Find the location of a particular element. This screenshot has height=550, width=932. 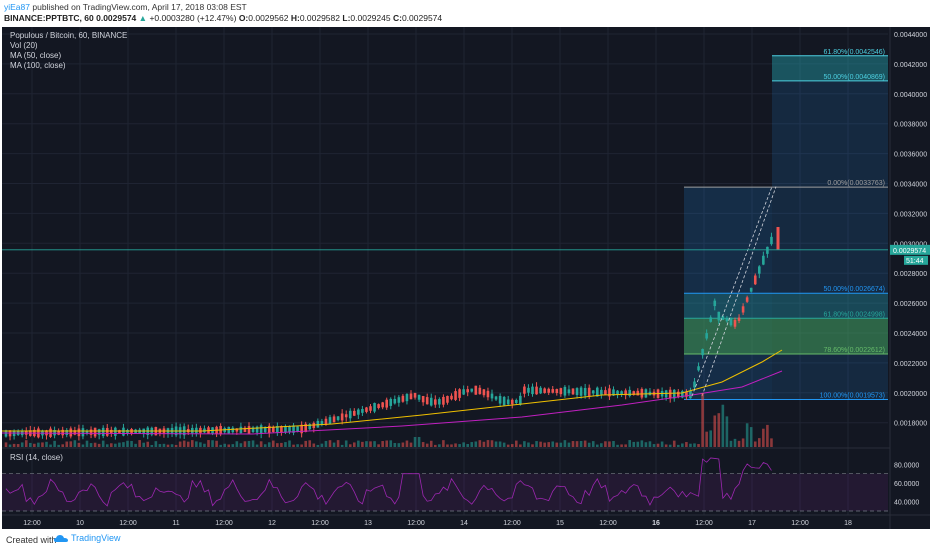

fib-label: 78.60%(0.0022612) is located at coordinates (855, 350).